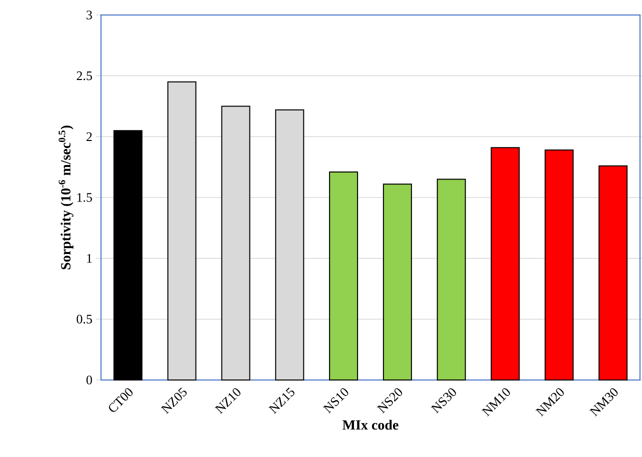 The height and width of the screenshot is (457, 642). What do you see at coordinates (89, 15) in the screenshot?
I see `y-tick-label: 3` at bounding box center [89, 15].